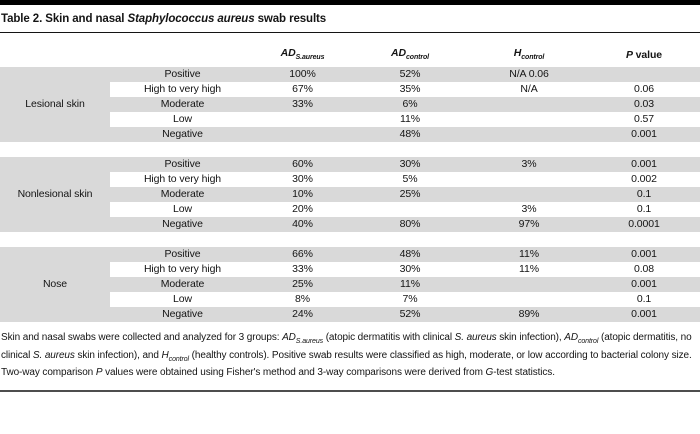 The width and height of the screenshot is (700, 434). What do you see at coordinates (533, 57) in the screenshot?
I see `header-h-control-subscript: control` at bounding box center [533, 57].